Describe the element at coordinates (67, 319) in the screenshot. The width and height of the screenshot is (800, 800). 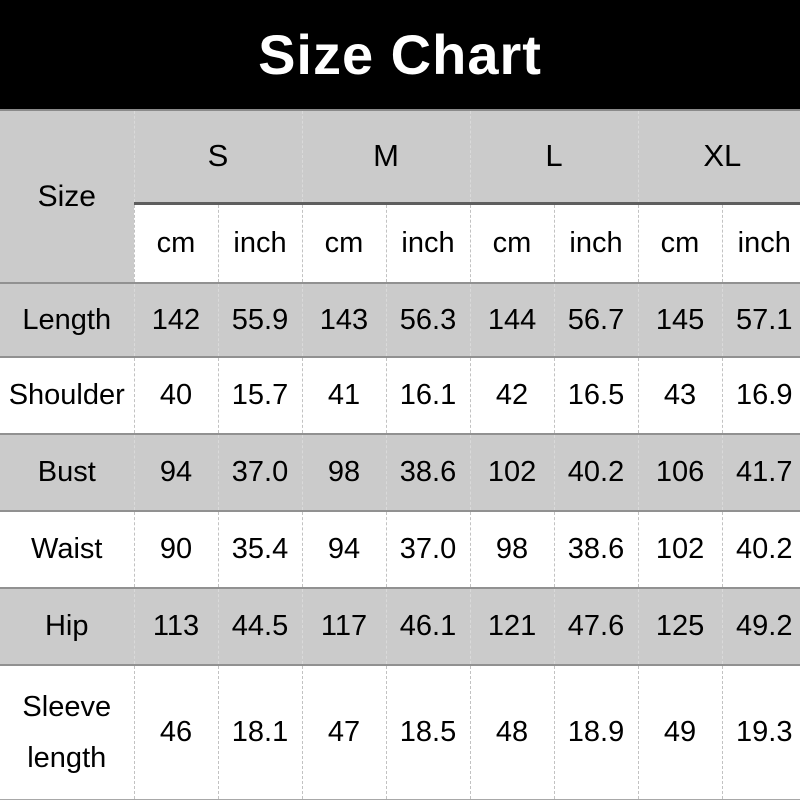
I see `row-label: Length` at that location.